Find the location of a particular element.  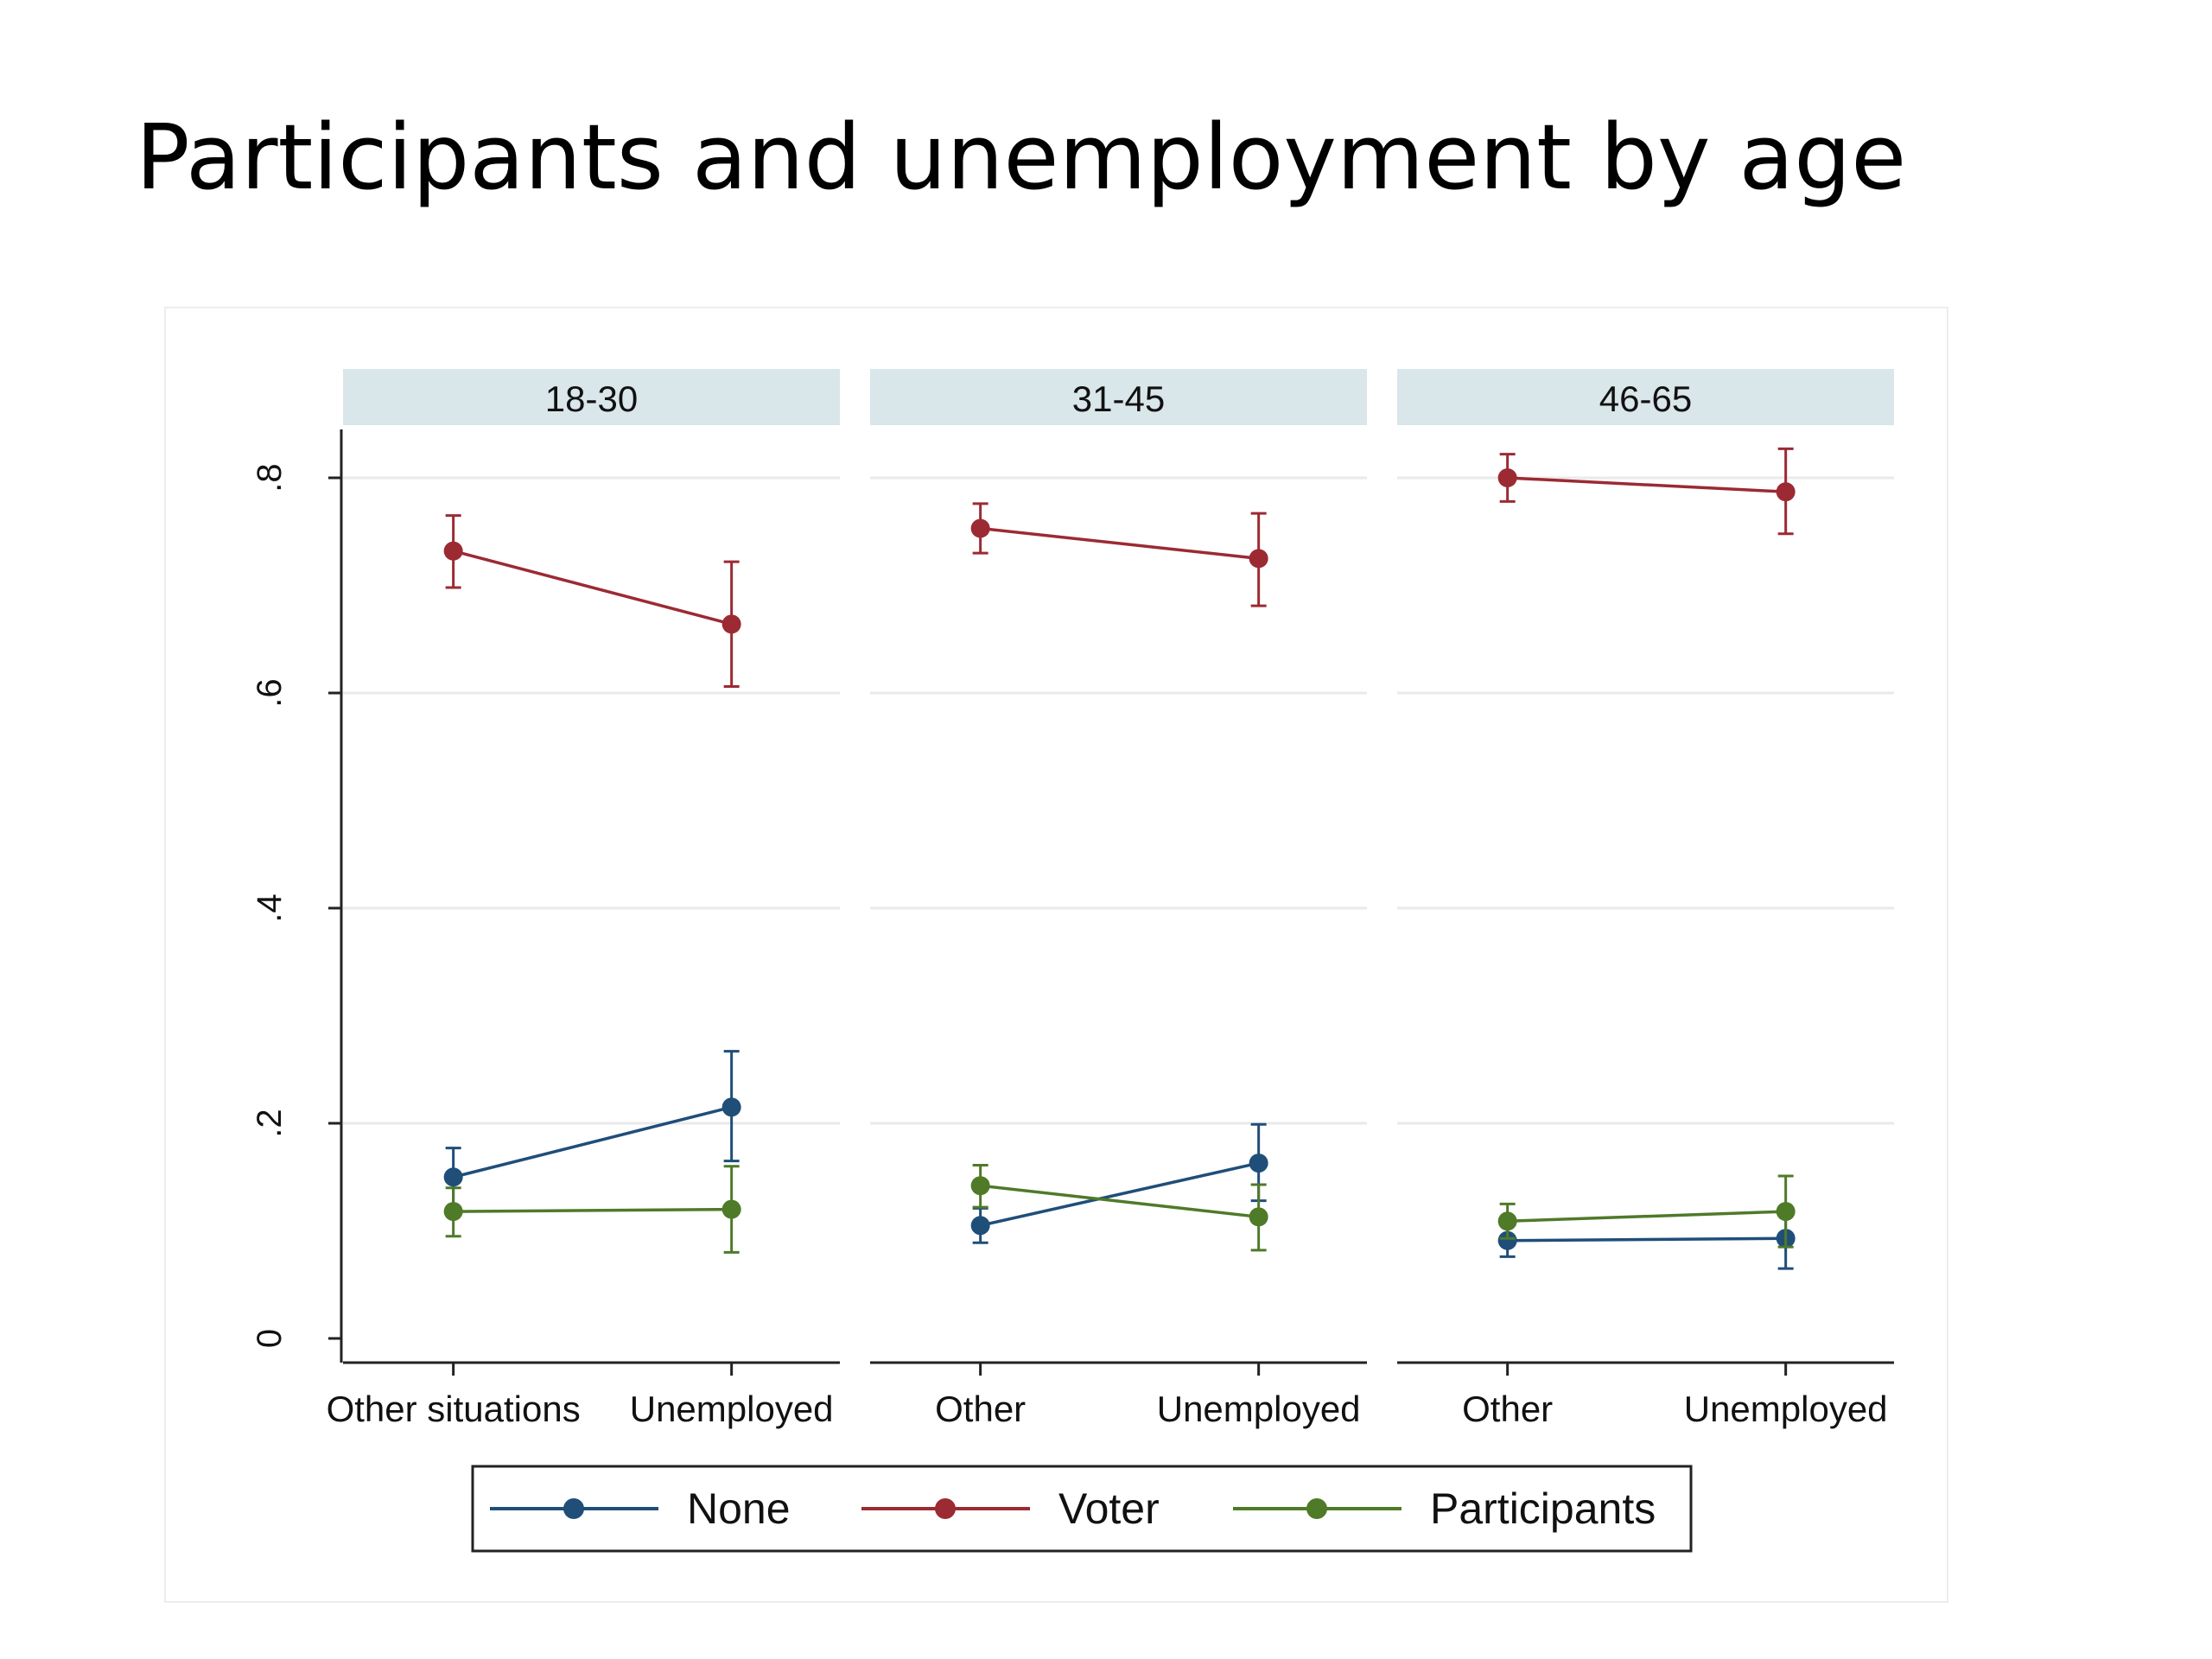

slide-title: Participants and unemployment by age is located at coordinates (1021, 157).